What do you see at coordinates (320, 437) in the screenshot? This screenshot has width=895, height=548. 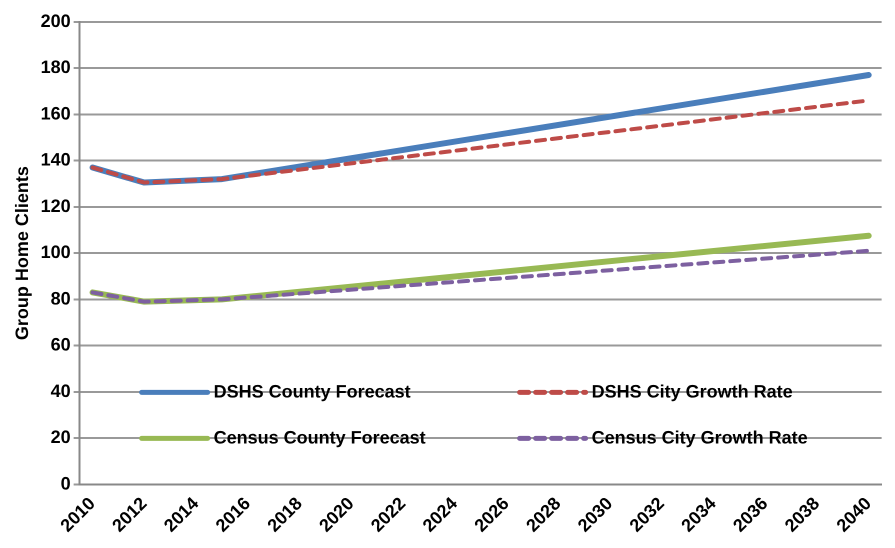 I see `legend-label: Census County Forecast` at bounding box center [320, 437].